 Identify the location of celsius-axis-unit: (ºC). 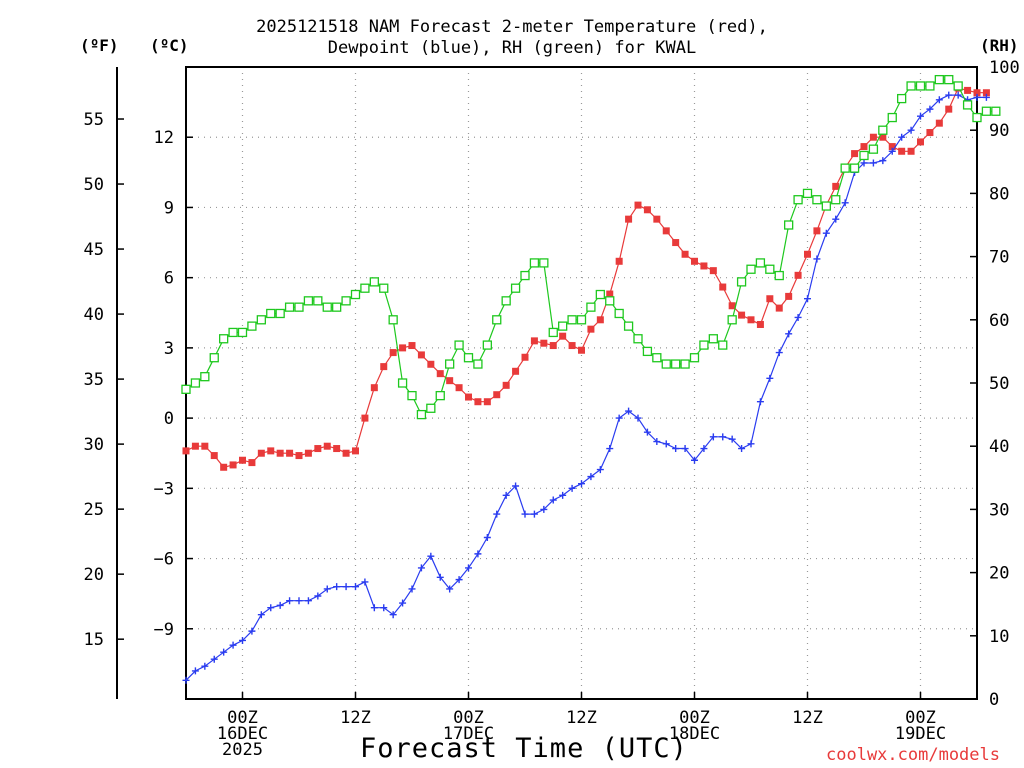
(169, 45).